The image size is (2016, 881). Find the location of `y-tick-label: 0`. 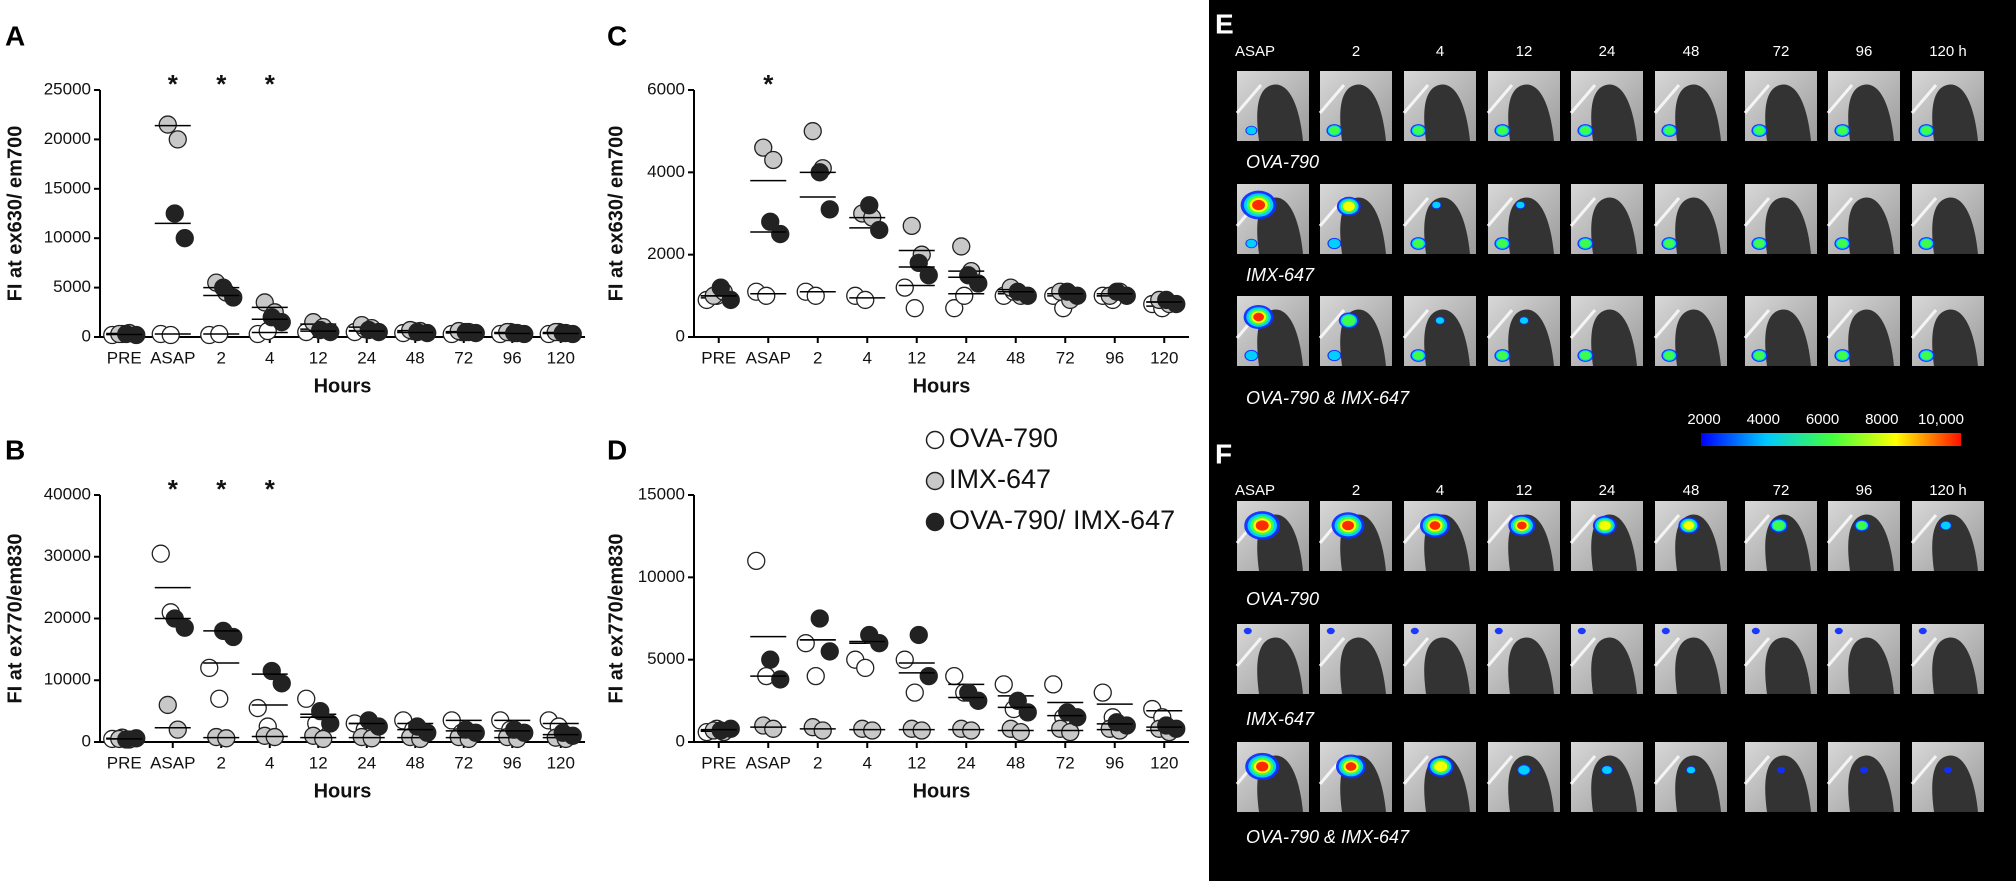

y-tick-label: 0 is located at coordinates (680, 335).